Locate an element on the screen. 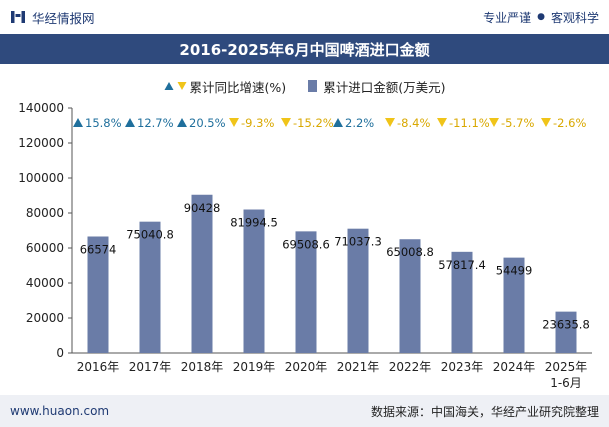  brand-logo-icon is located at coordinates (18, 17).